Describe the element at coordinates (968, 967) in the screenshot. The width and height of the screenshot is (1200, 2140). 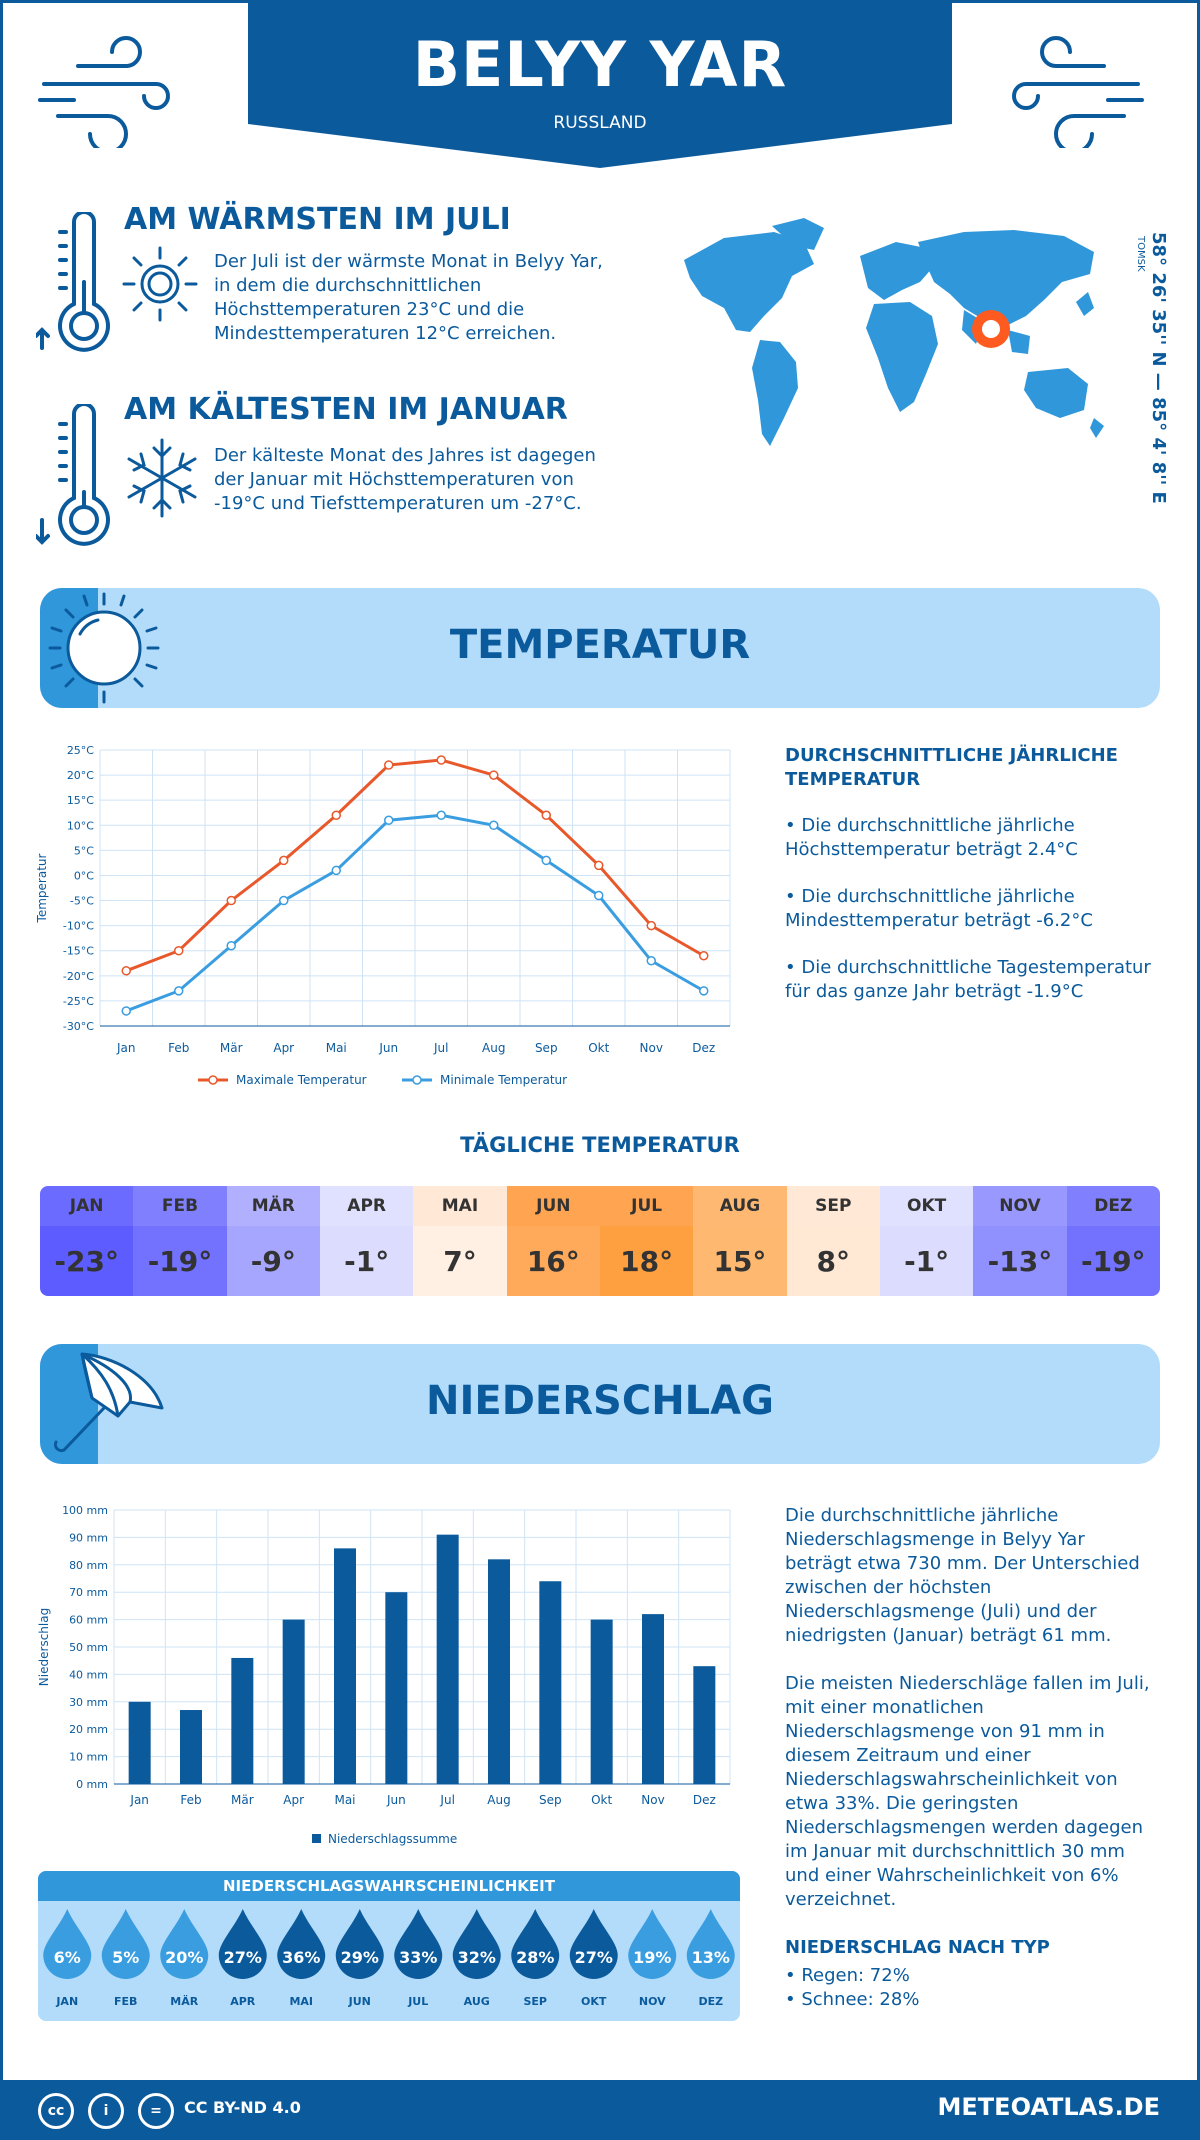
I see `summary-bullet: • Die durchschnittliche Tagestemperatur` at that location.